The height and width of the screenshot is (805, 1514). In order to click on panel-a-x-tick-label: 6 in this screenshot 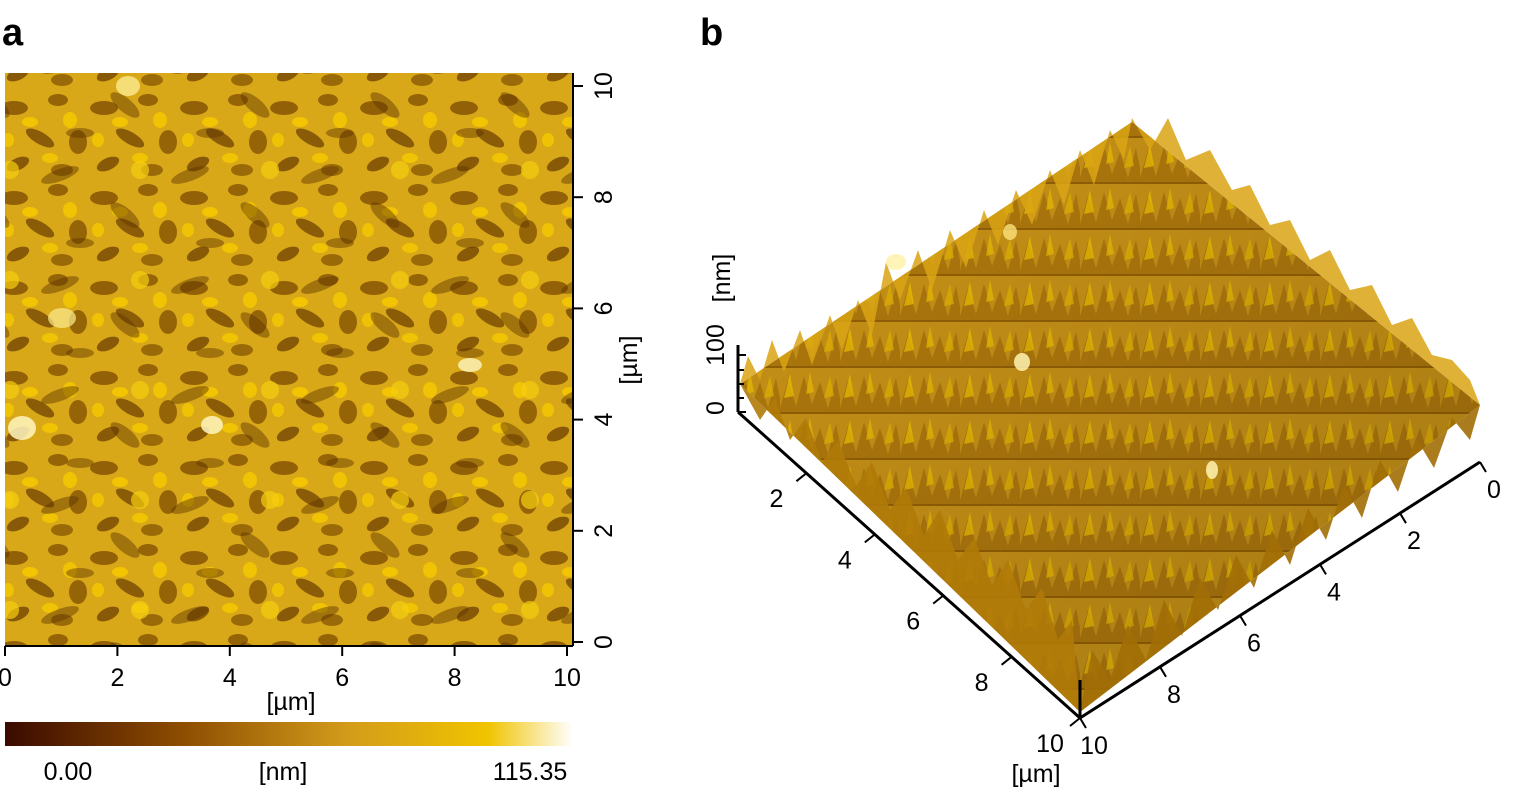, I will do `click(342, 678)`.